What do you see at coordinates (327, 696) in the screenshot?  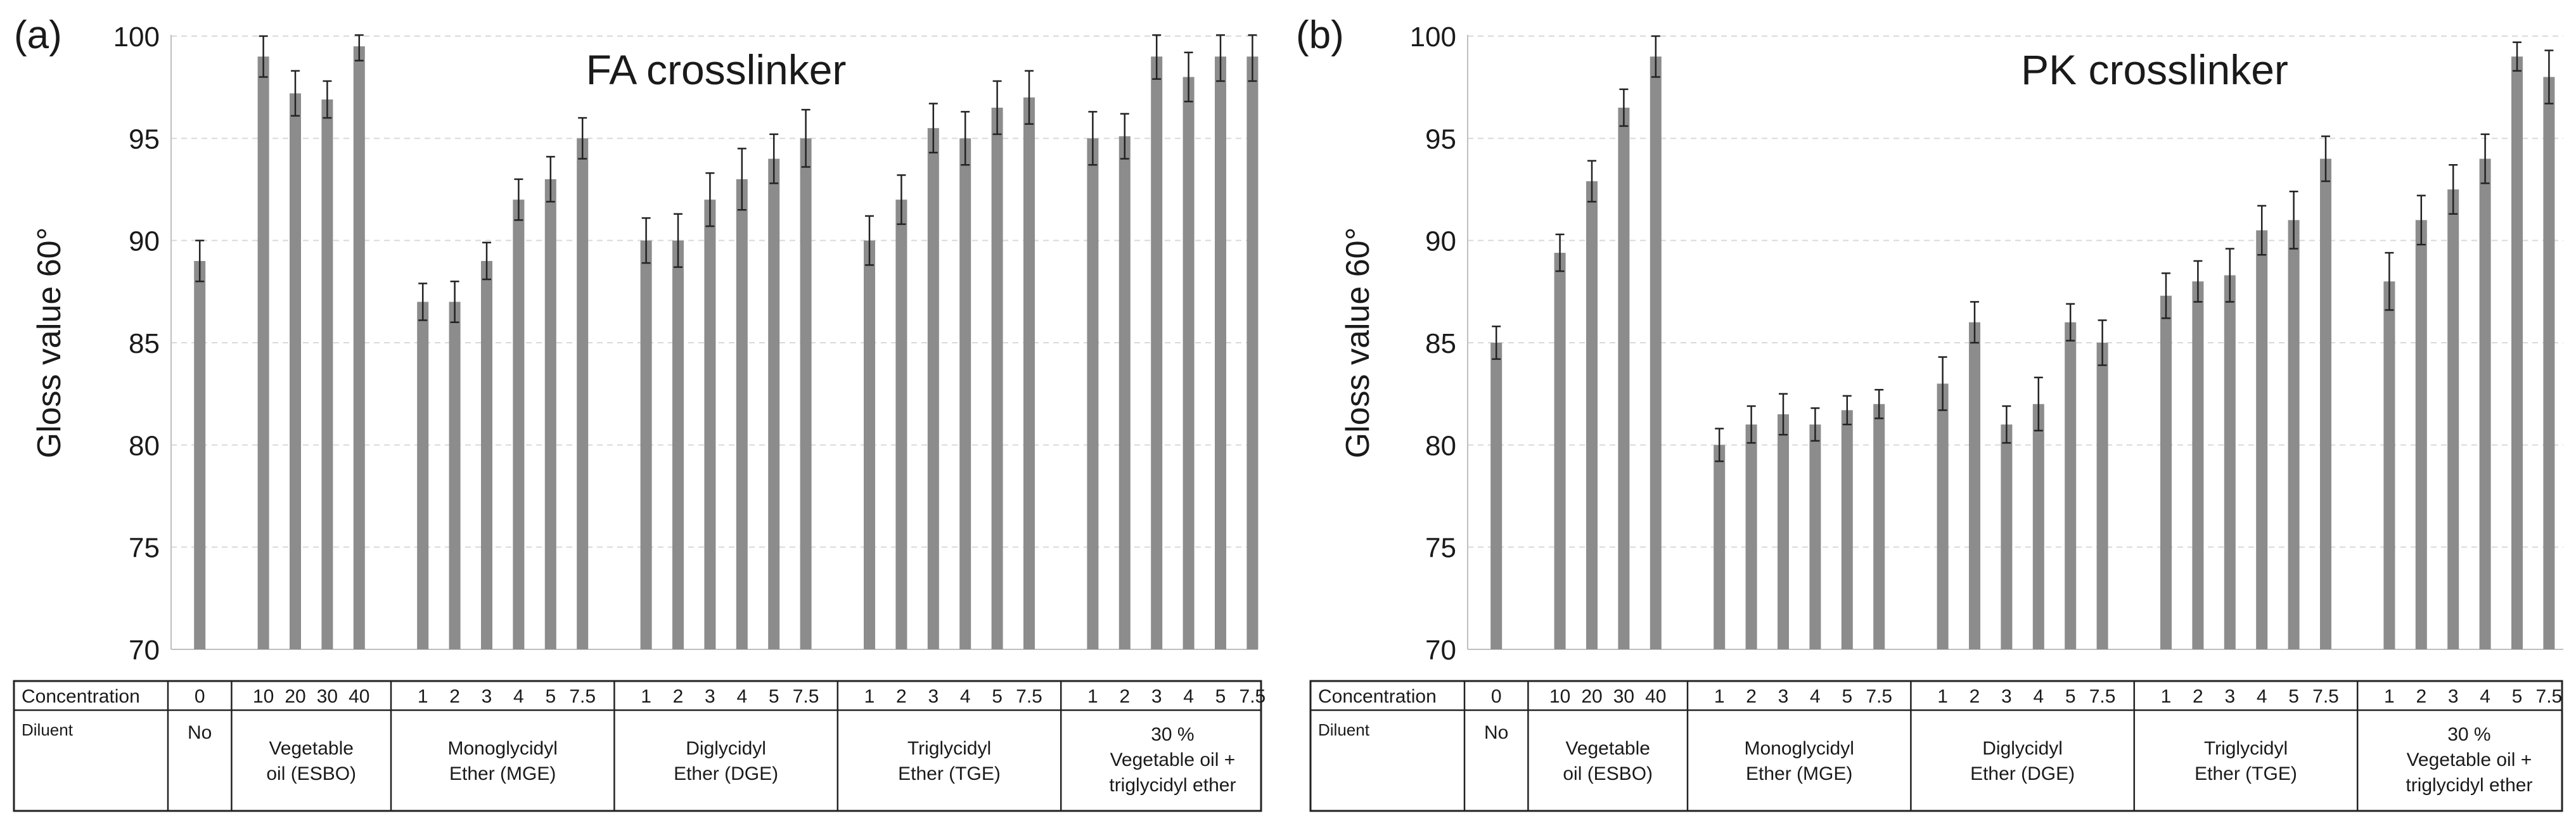 I see `concentration-value: 30` at bounding box center [327, 696].